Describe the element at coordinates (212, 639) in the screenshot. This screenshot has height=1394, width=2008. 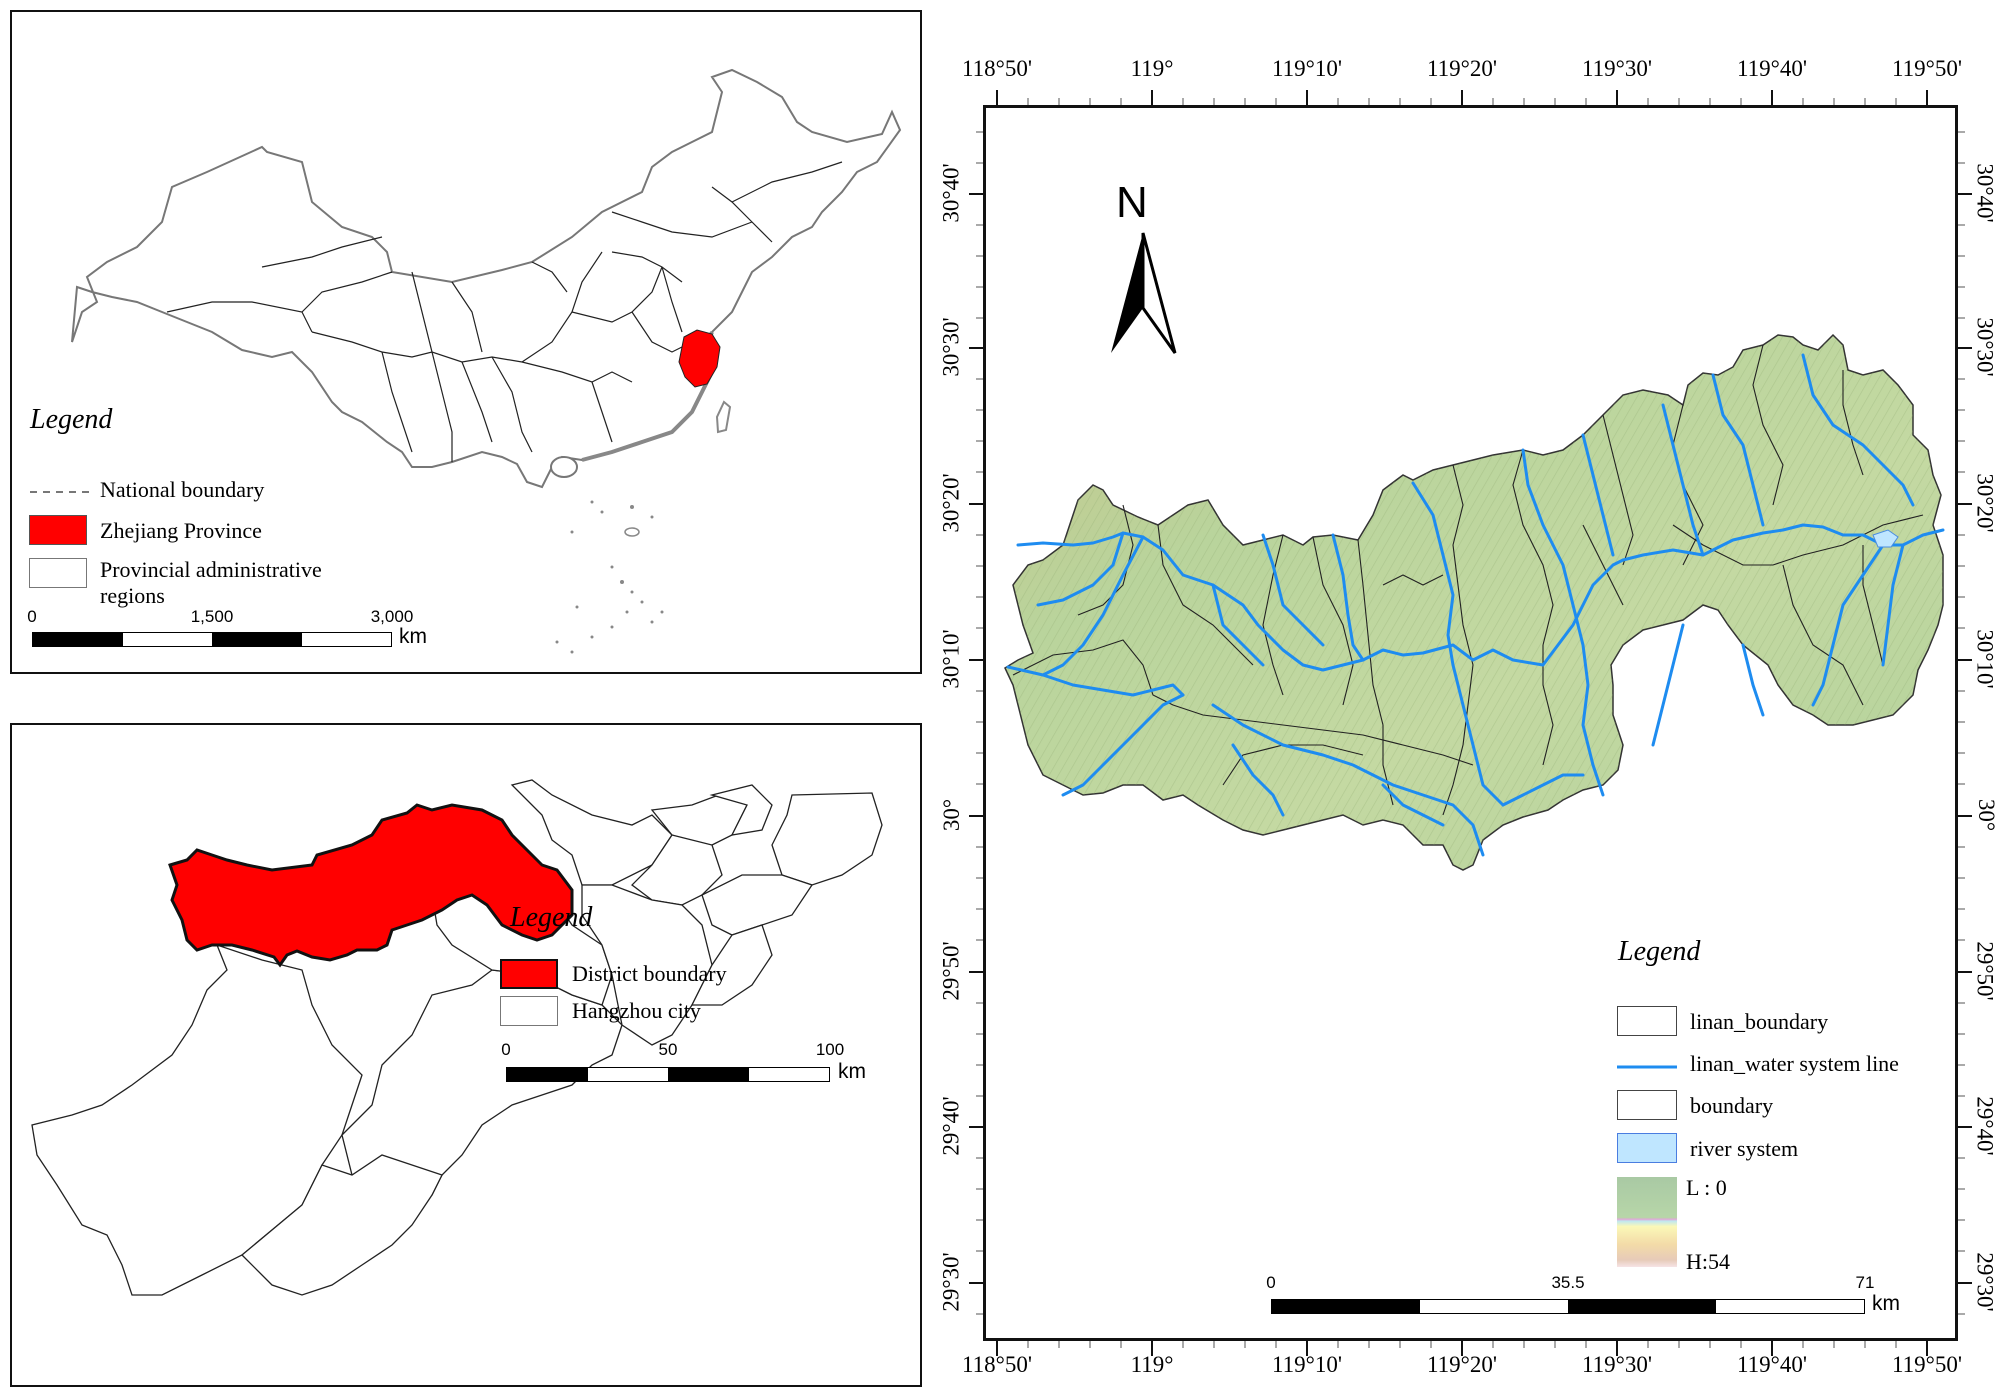
I see `china-scale-bar` at that location.